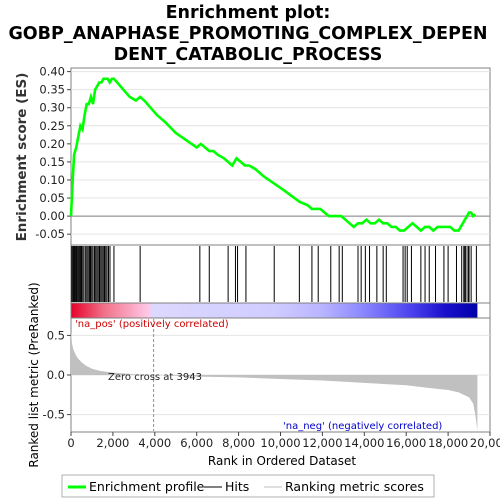 Image resolution: width=500 pixels, height=500 pixels. I want to click on ranked-ytick-label: 0.5, so click(56, 335).